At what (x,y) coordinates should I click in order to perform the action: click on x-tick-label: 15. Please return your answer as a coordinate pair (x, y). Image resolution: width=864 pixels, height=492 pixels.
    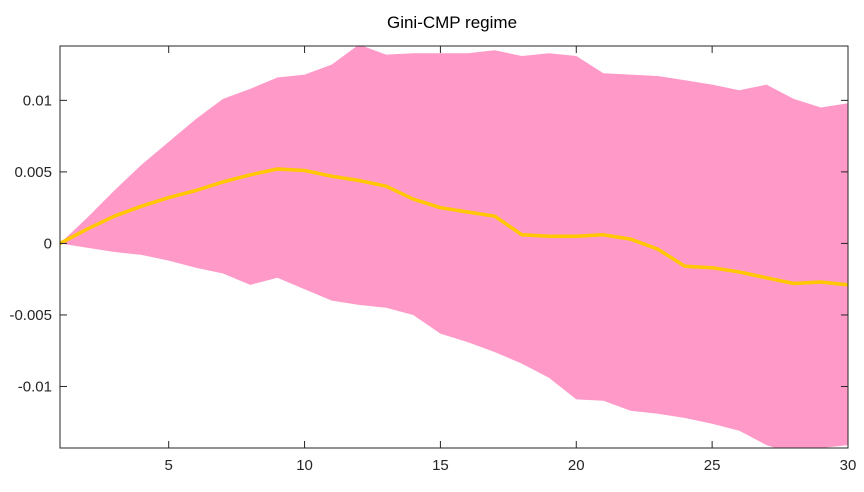
    Looking at the image, I should click on (440, 465).